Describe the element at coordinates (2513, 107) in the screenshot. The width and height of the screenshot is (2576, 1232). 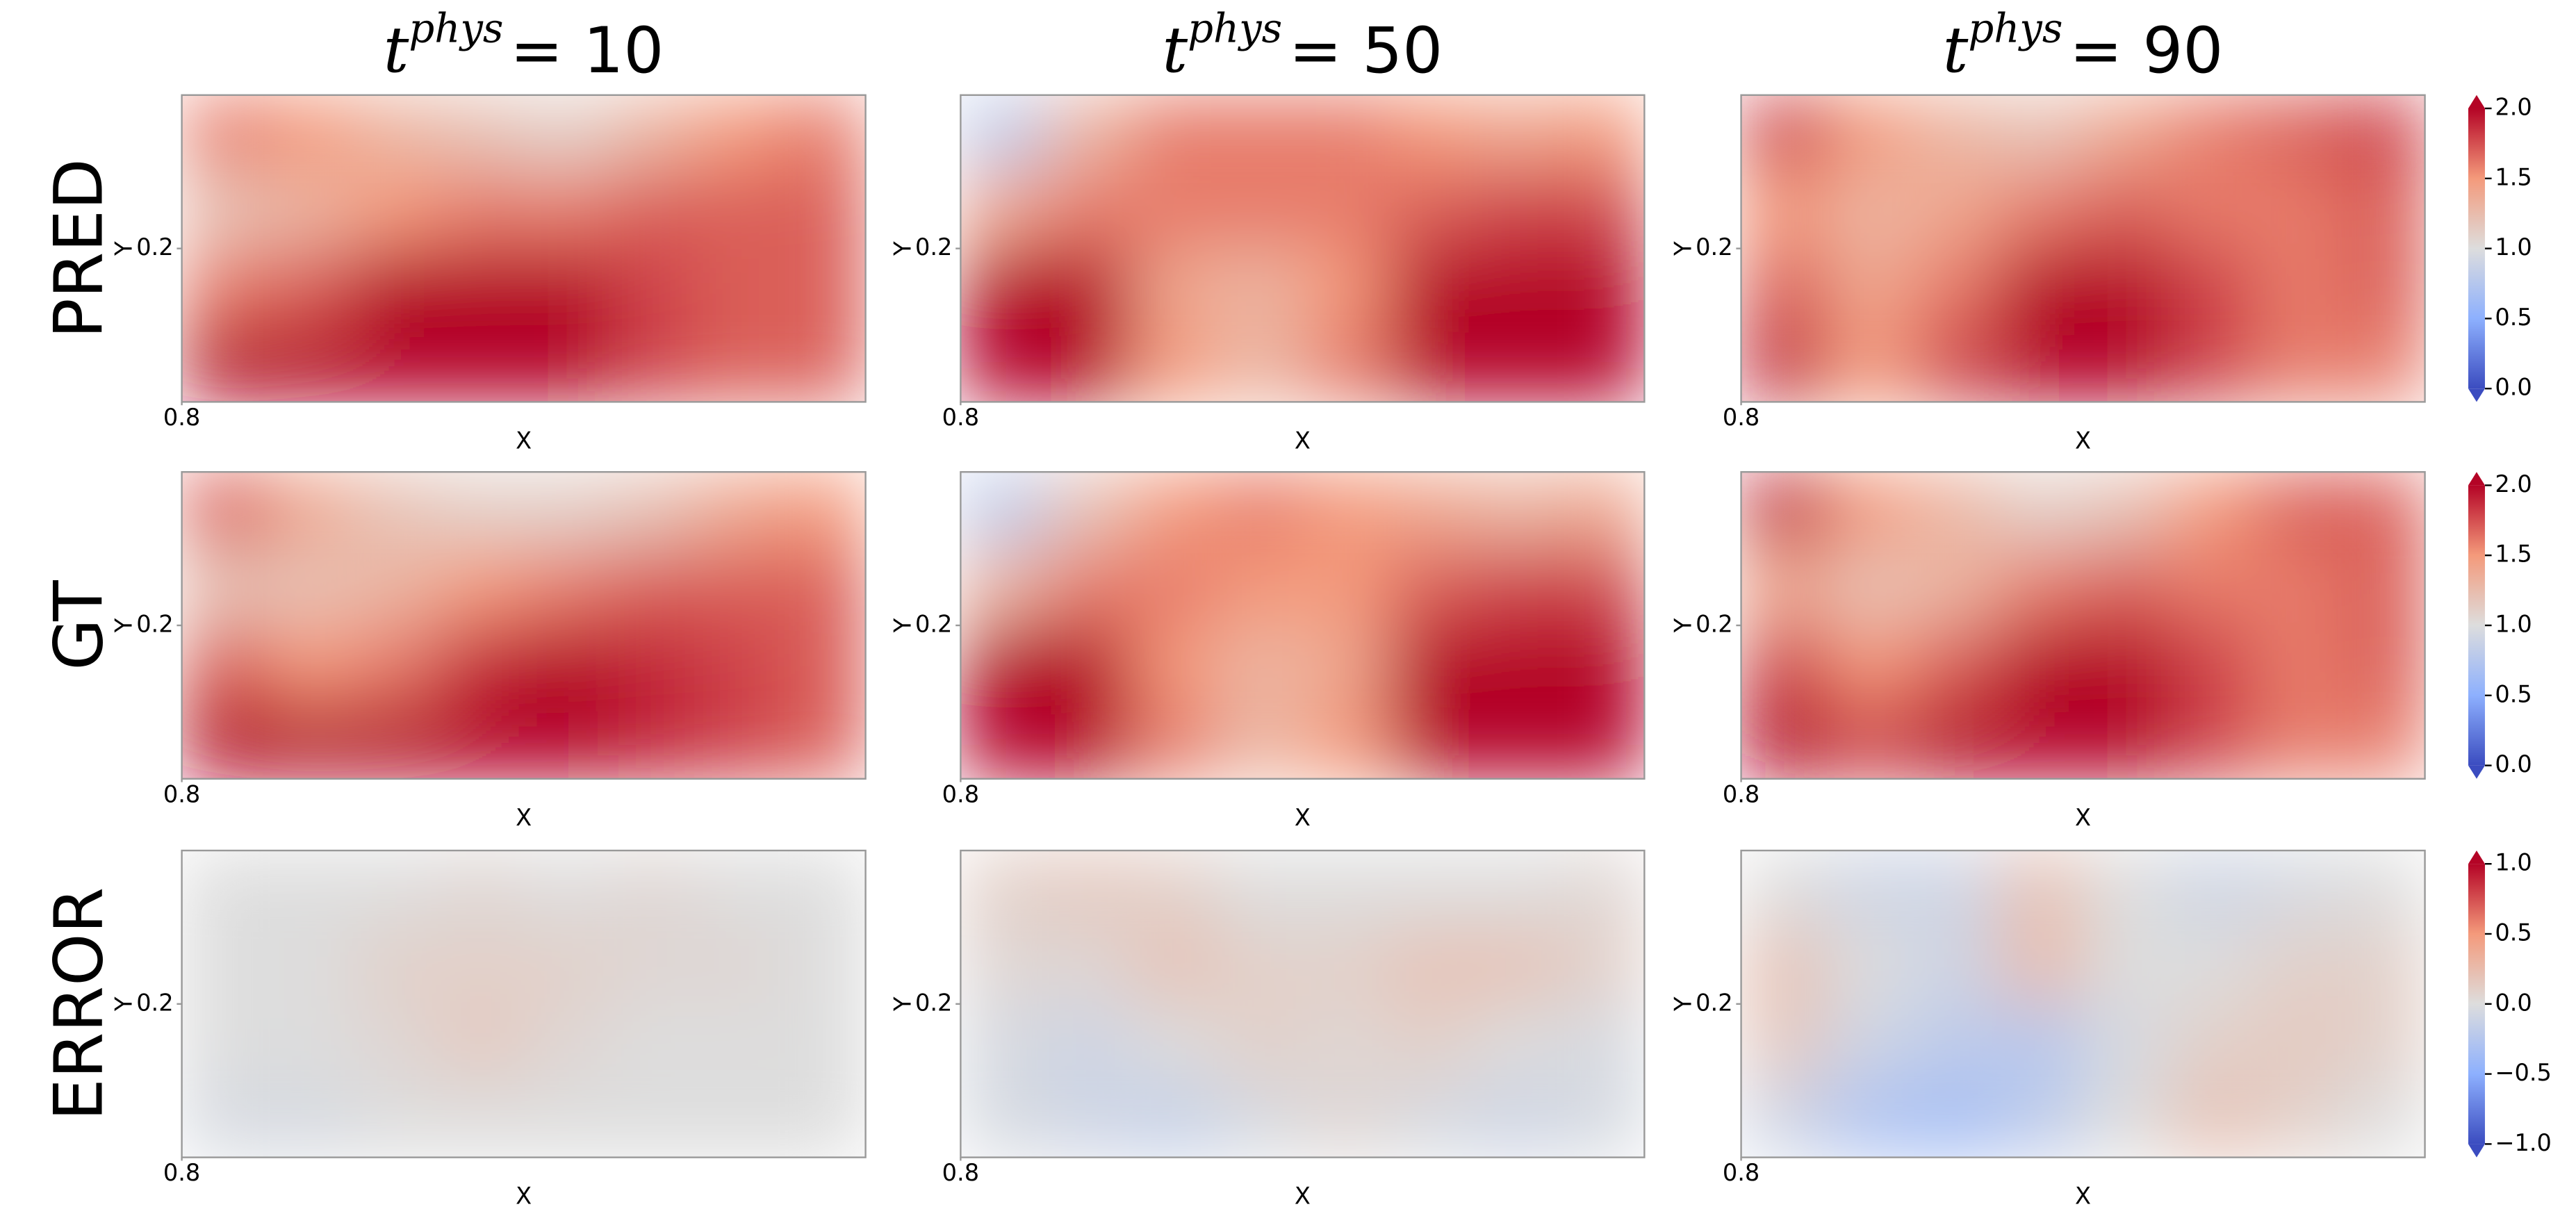
I see `colorbar-tick-label: 2.0` at that location.